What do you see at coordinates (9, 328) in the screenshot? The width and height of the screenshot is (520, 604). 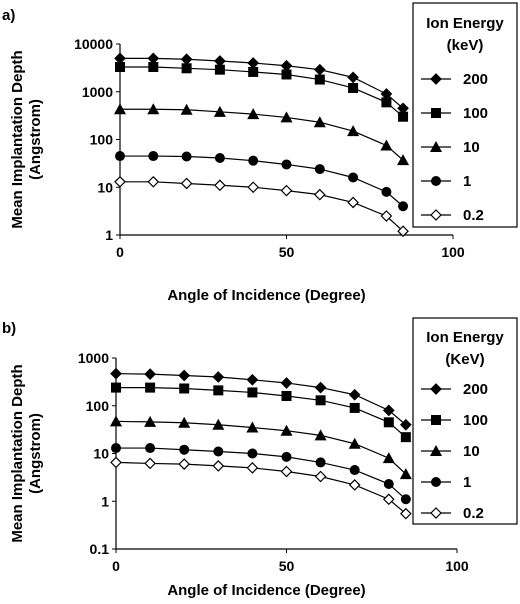 I see `panel-label: b)` at bounding box center [9, 328].